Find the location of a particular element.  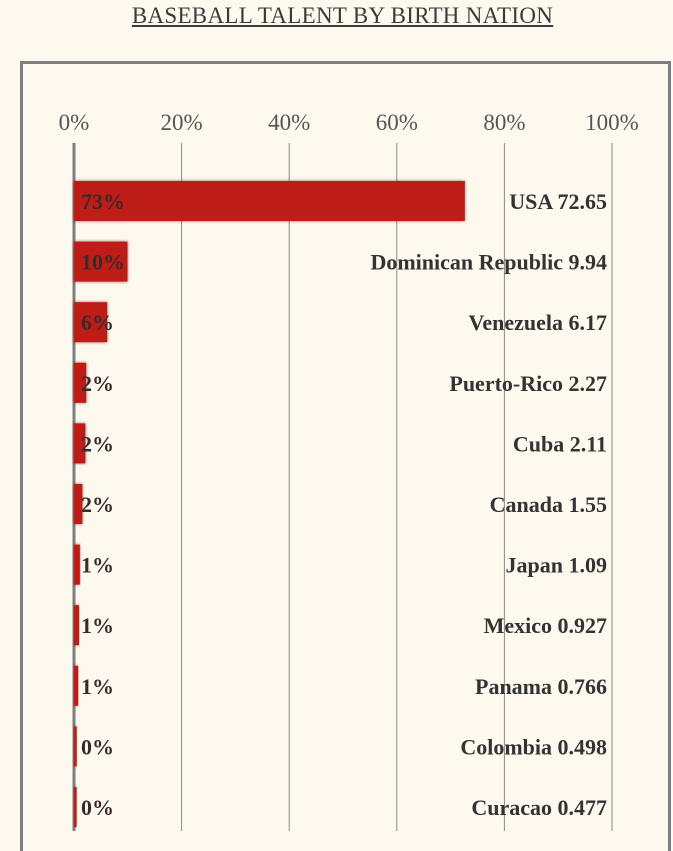

value-label: Curacao 0.477 is located at coordinates (539, 807).